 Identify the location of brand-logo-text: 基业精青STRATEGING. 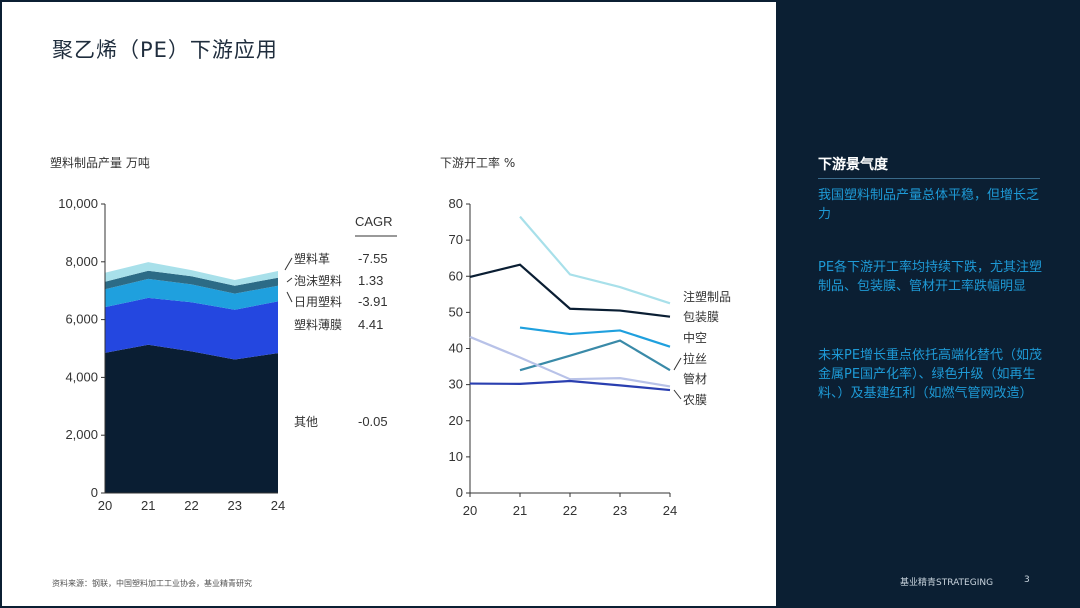
(947, 583).